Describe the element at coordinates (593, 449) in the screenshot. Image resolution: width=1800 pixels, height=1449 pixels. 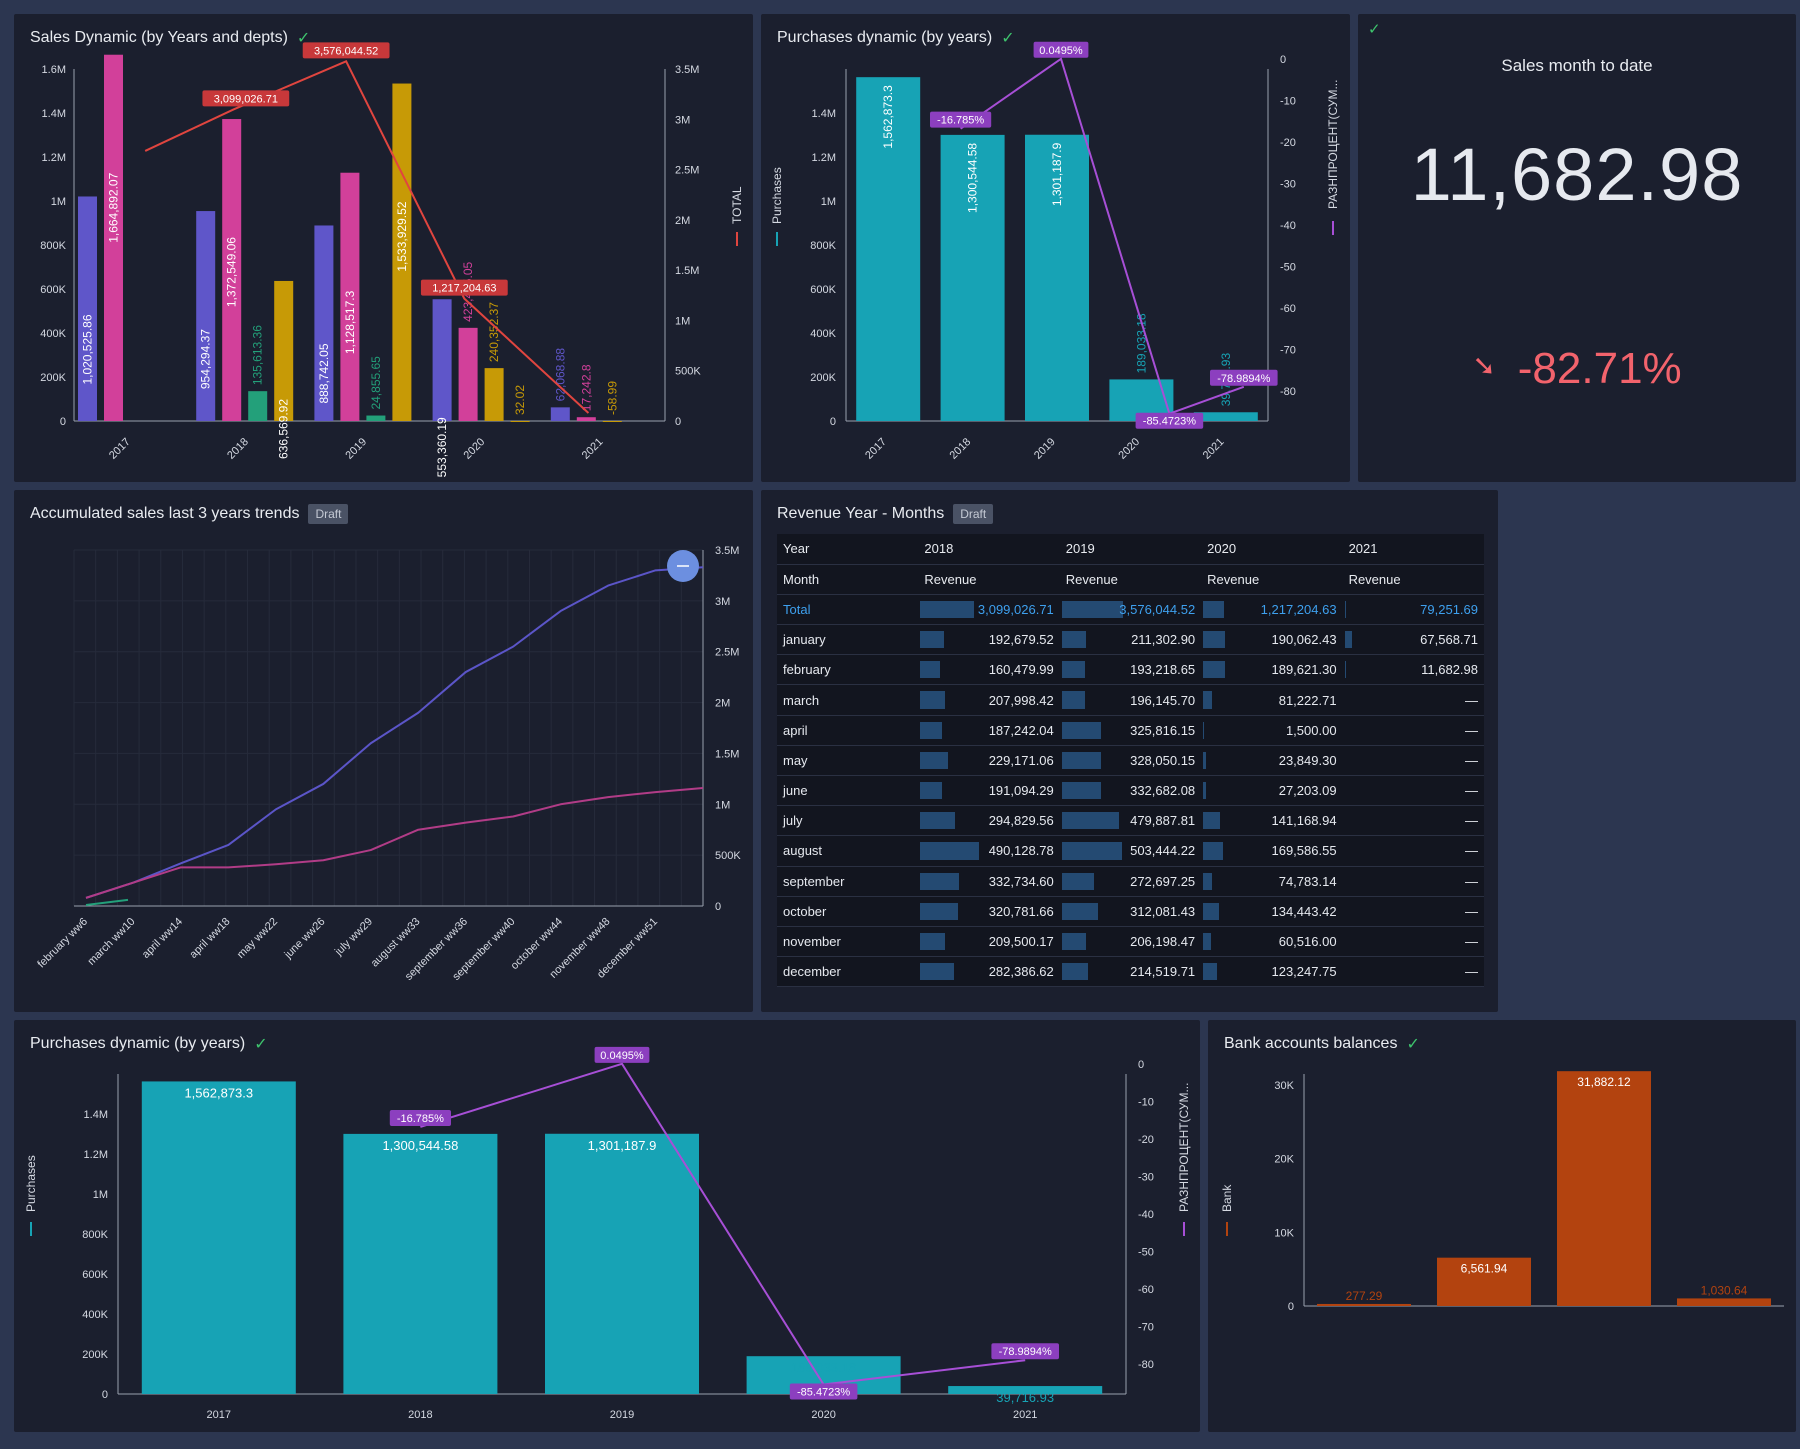
I see `x-tick-label: 2021` at that location.